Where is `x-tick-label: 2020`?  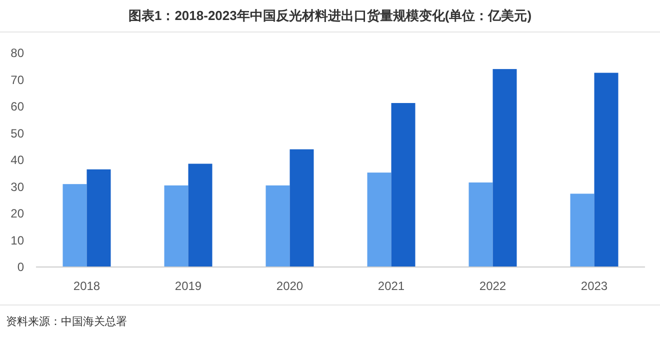 x-tick-label: 2020 is located at coordinates (290, 286).